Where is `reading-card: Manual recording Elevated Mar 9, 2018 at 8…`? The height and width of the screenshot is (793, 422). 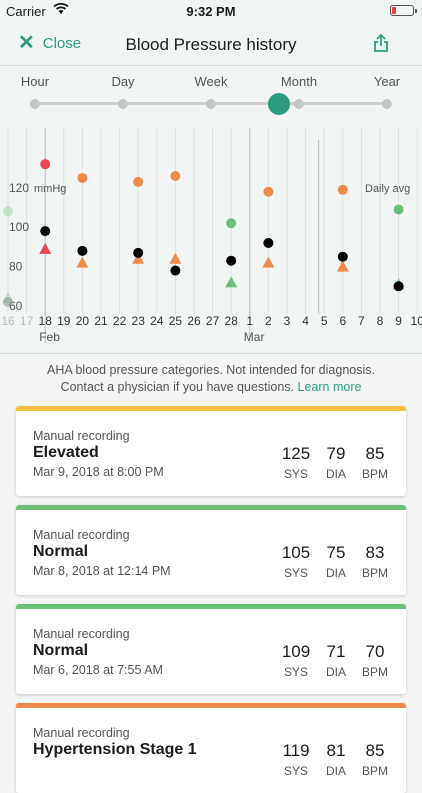 reading-card: Manual recording Elevated Mar 9, 2018 at 8… is located at coordinates (211, 451).